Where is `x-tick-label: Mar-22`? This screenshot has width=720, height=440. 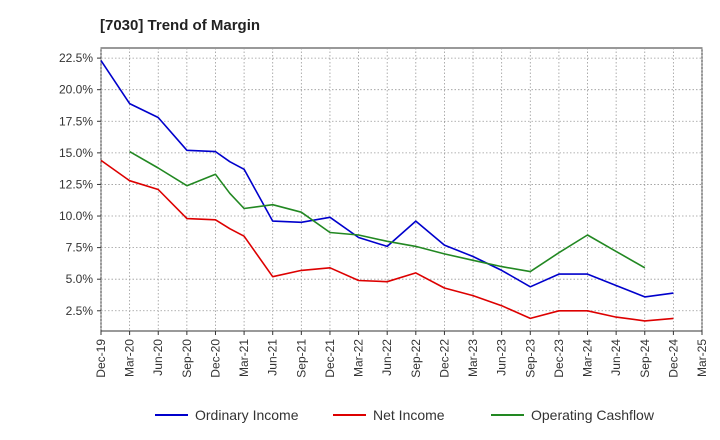 x-tick-label: Mar-22 is located at coordinates (359, 358).